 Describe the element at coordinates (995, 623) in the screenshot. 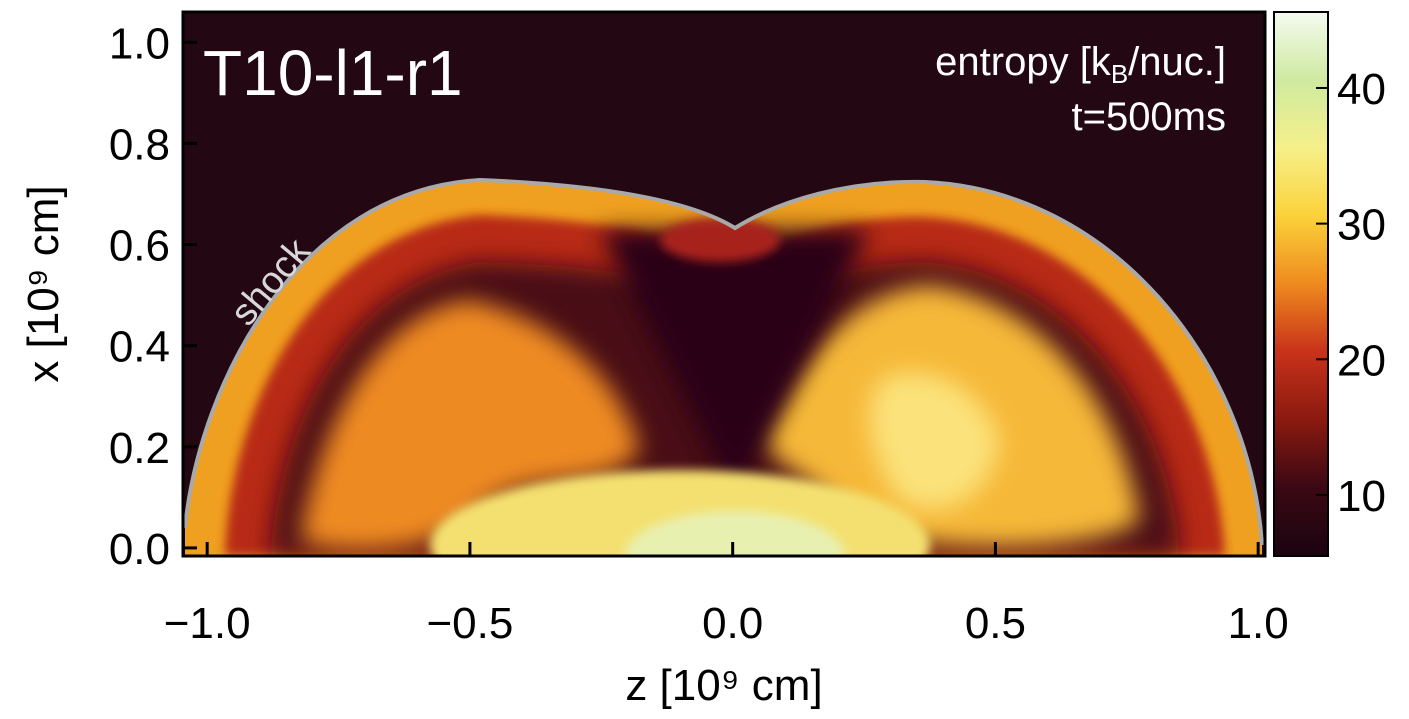

I see `x-tick-label: 0.5` at that location.